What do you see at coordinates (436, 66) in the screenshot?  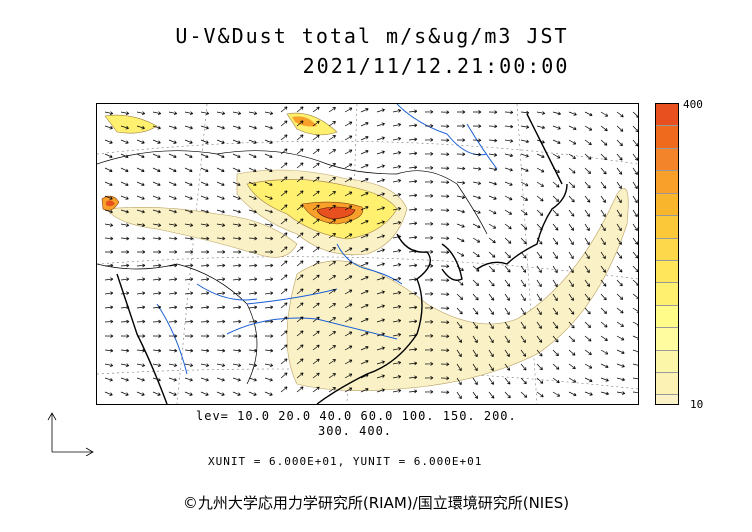 I see `timestamp: 2021/11/12.21:00:00` at bounding box center [436, 66].